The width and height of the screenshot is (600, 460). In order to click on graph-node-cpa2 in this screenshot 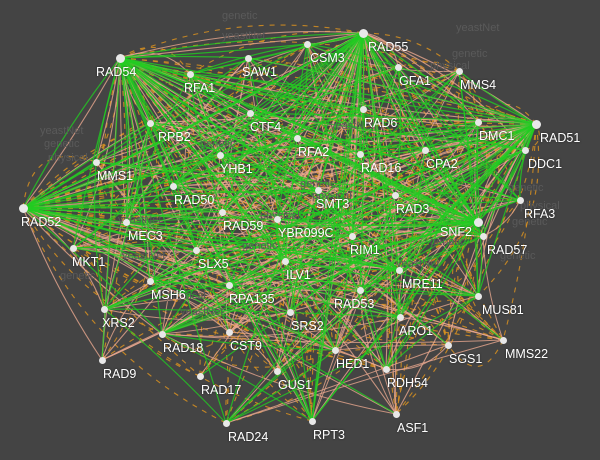, I will do `click(425, 150)`.